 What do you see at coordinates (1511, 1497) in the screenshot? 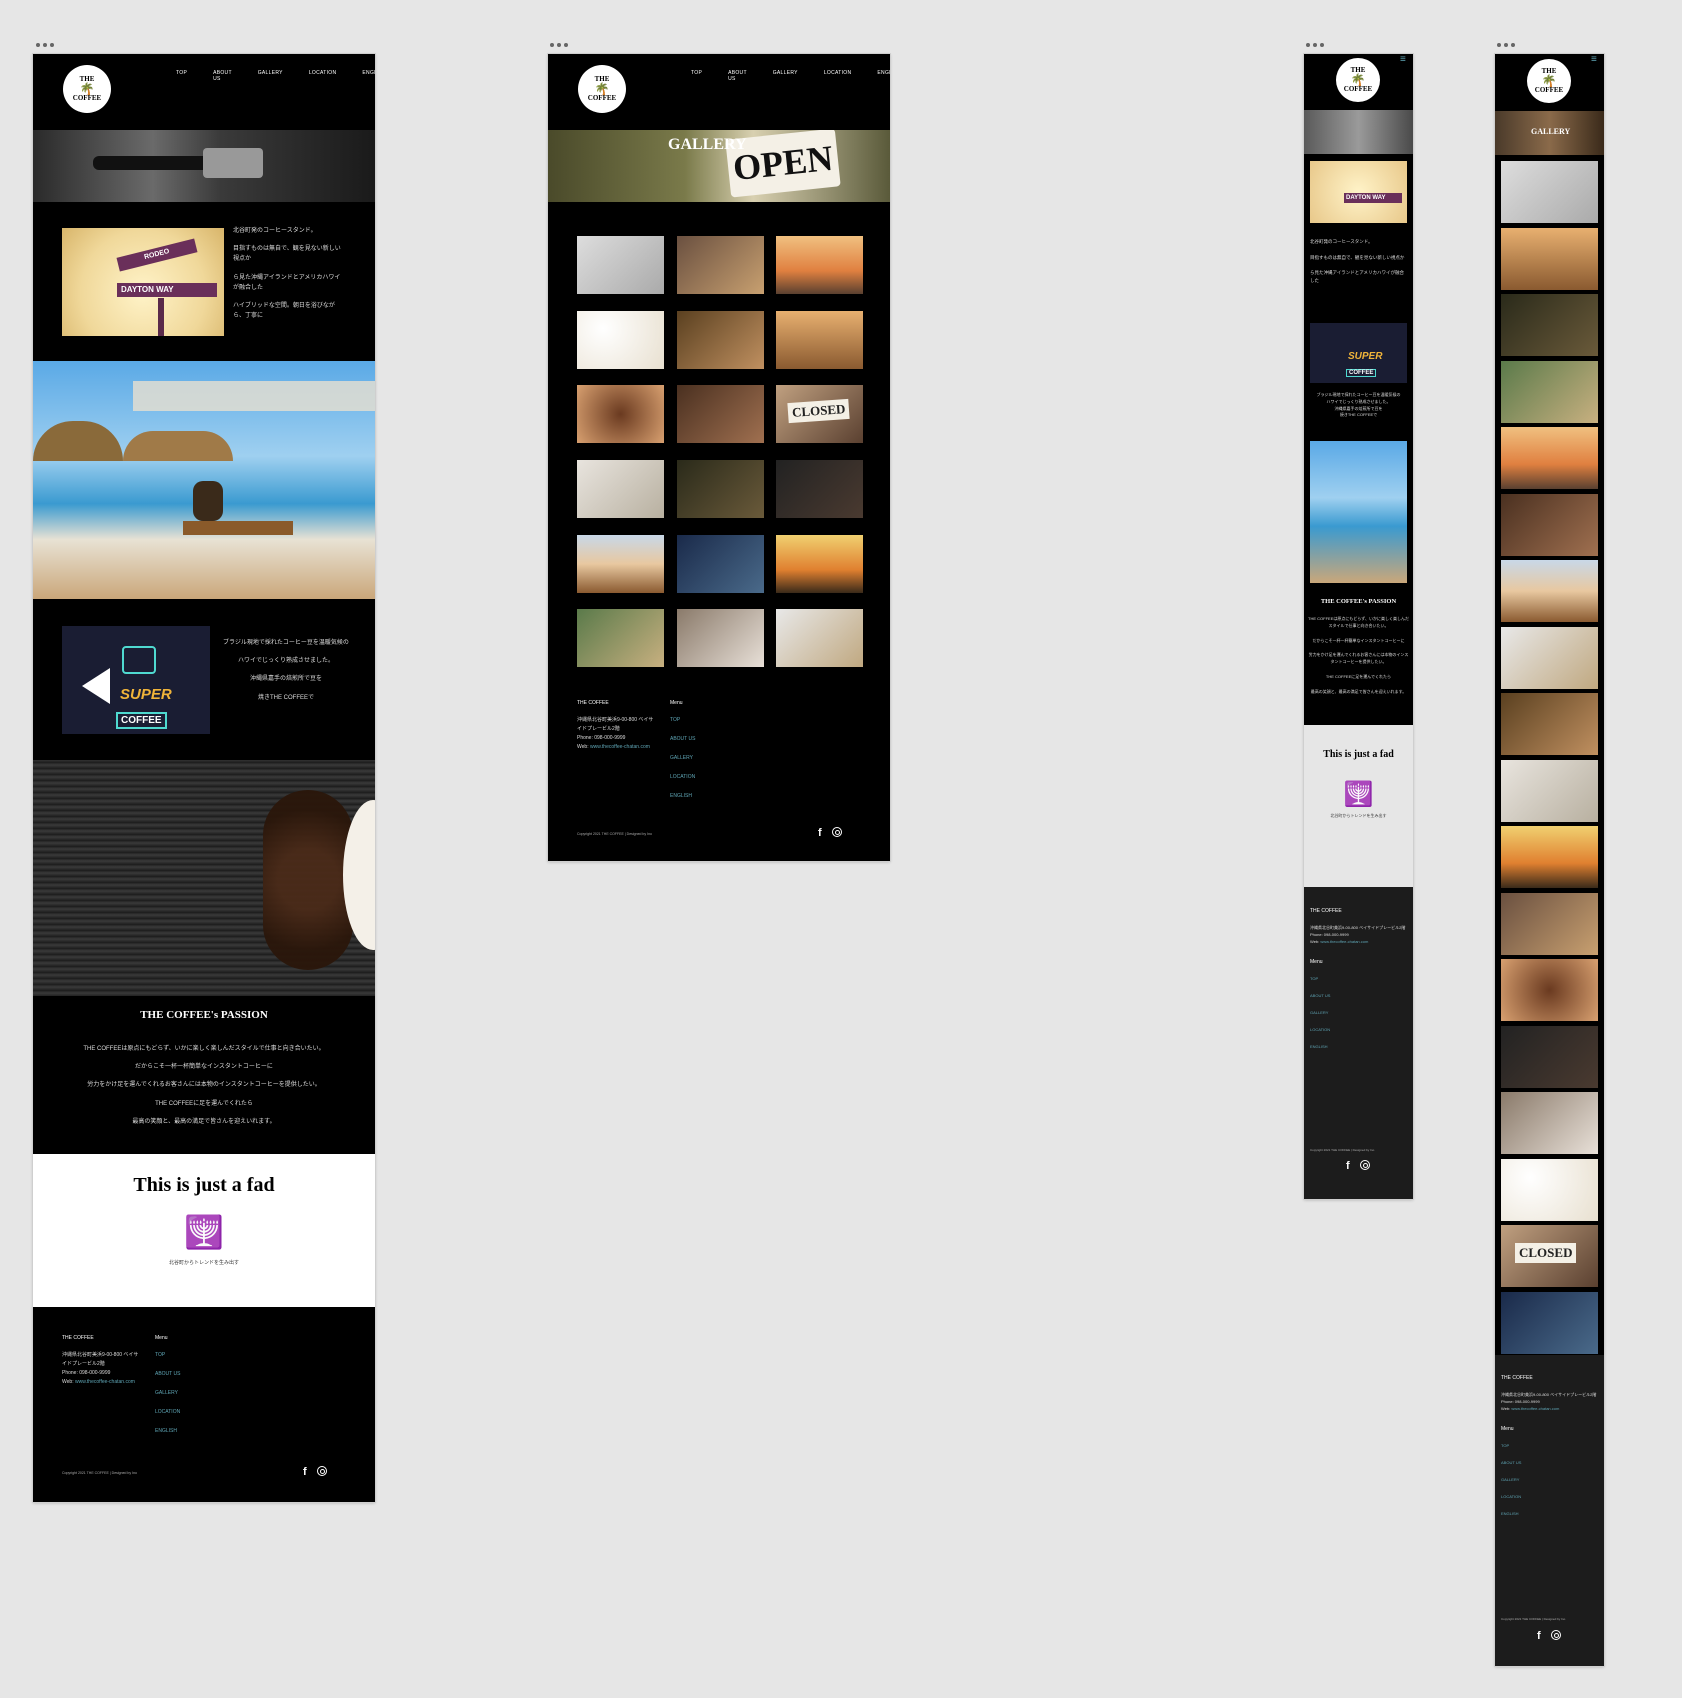
I see `mg-footer-menu-location: LOCATION` at bounding box center [1511, 1497].